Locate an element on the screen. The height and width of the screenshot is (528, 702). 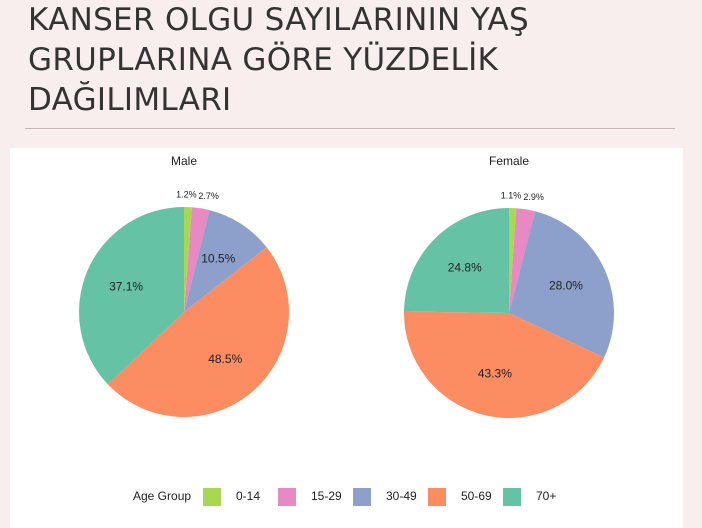
data-label: 24.8% is located at coordinates (465, 267).